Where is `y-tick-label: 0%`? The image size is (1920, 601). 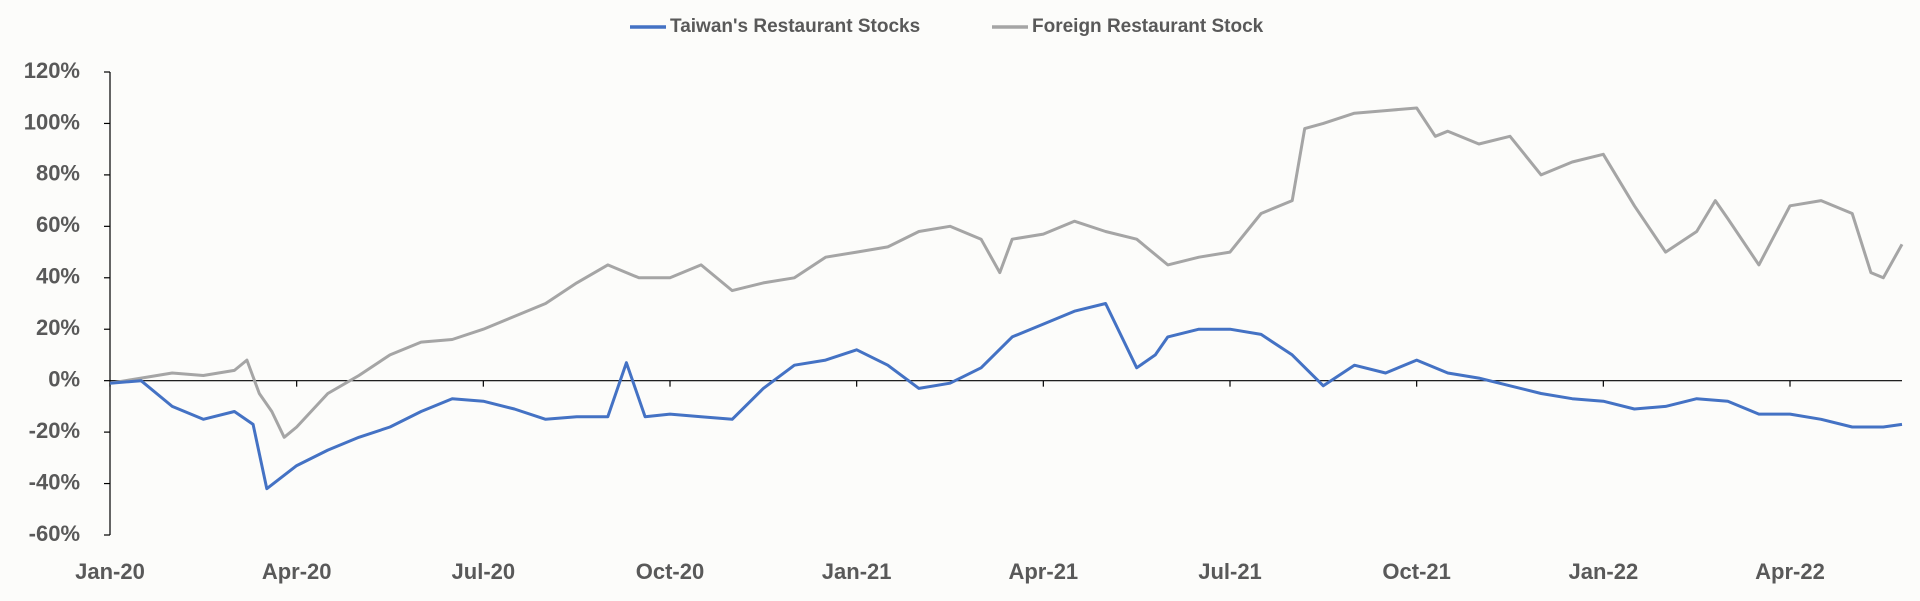
y-tick-label: 0% is located at coordinates (64, 378).